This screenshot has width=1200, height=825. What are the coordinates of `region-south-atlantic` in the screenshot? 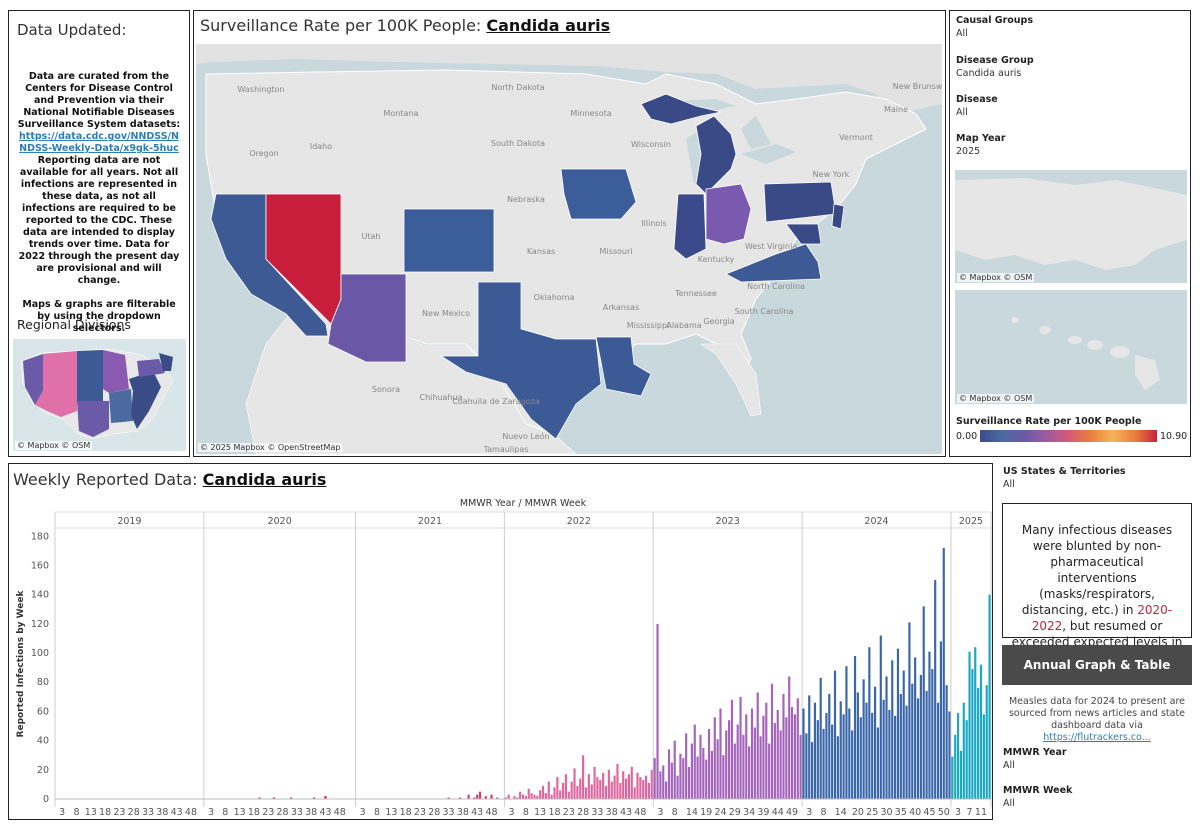 It's located at (145, 400).